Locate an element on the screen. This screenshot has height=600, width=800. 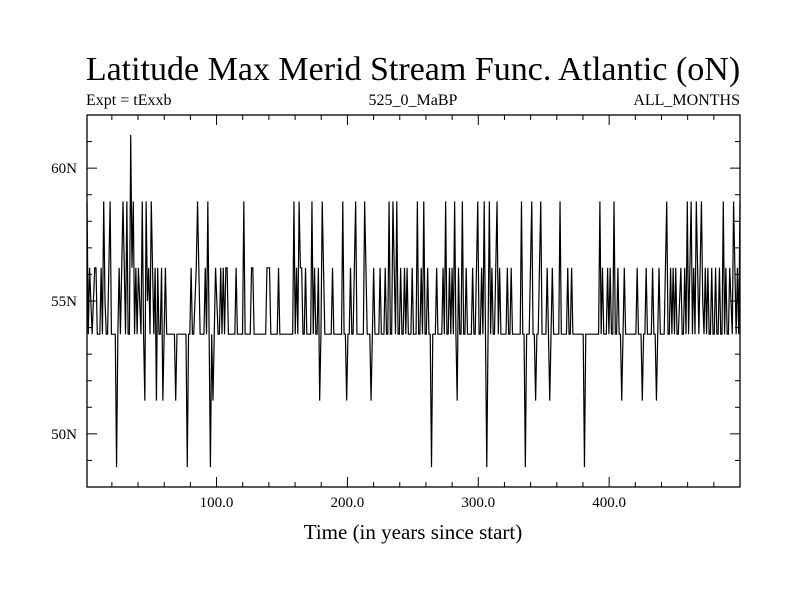
x-tick-label: 100.0 is located at coordinates (217, 503).